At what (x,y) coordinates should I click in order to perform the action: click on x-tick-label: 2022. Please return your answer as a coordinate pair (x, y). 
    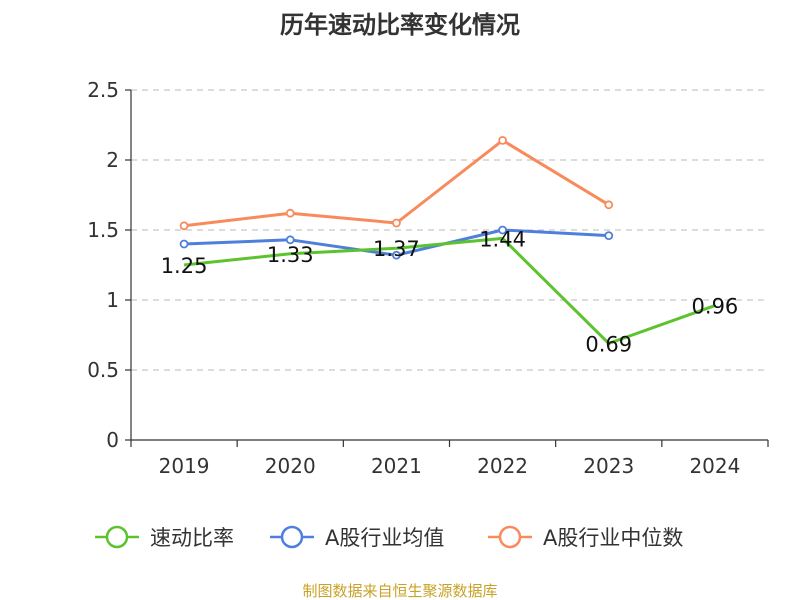
    Looking at the image, I should click on (502, 466).